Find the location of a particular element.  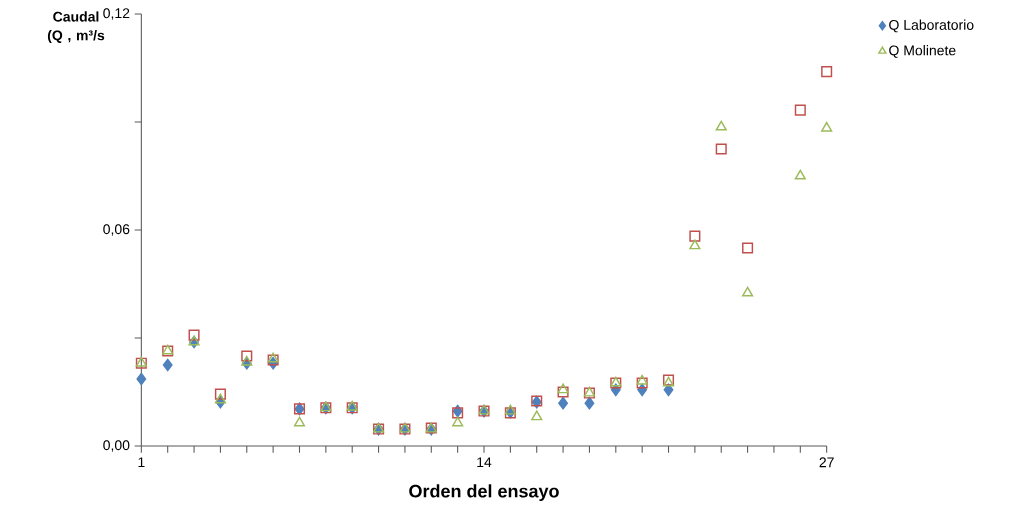

x-tick-label: 14 is located at coordinates (484, 462).